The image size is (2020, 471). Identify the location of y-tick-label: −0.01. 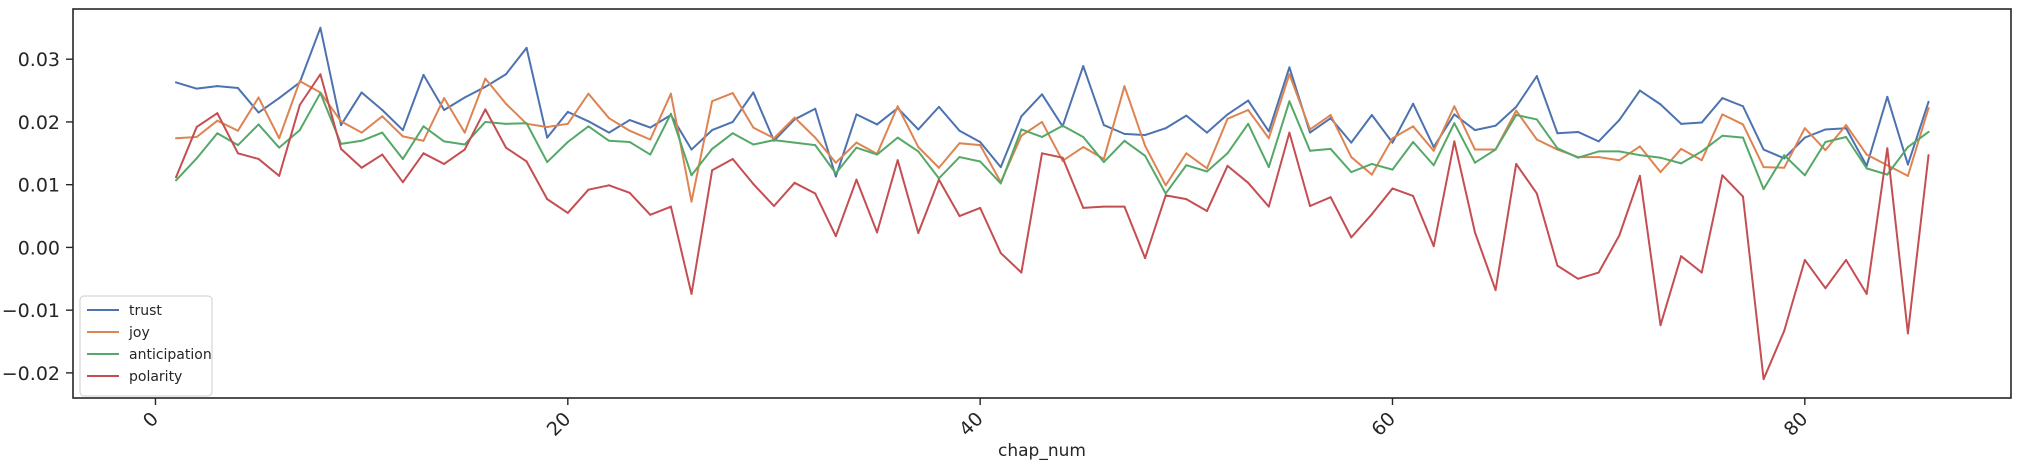
(31, 311).